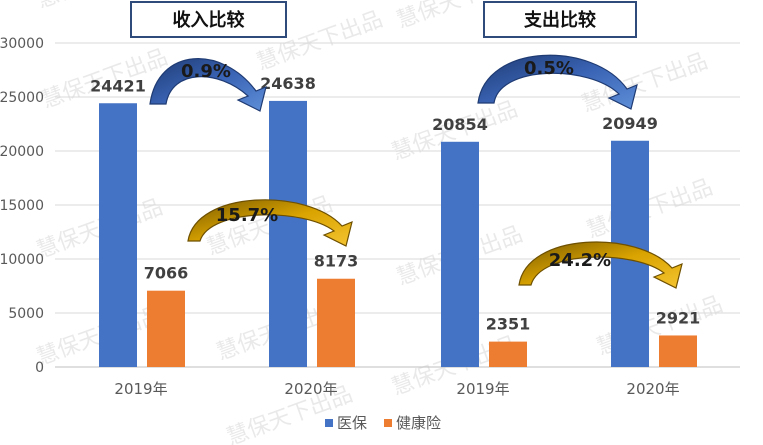 The width and height of the screenshot is (763, 445). Describe the element at coordinates (206, 71) in the screenshot. I see `growth-percent-label: 0.9%` at that location.